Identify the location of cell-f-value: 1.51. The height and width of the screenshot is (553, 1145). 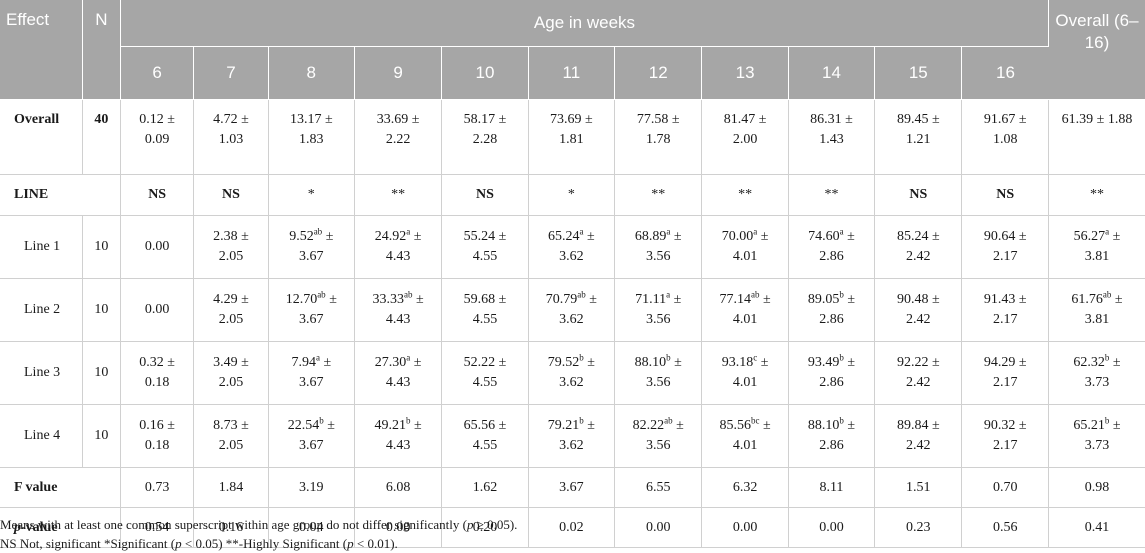
(918, 487).